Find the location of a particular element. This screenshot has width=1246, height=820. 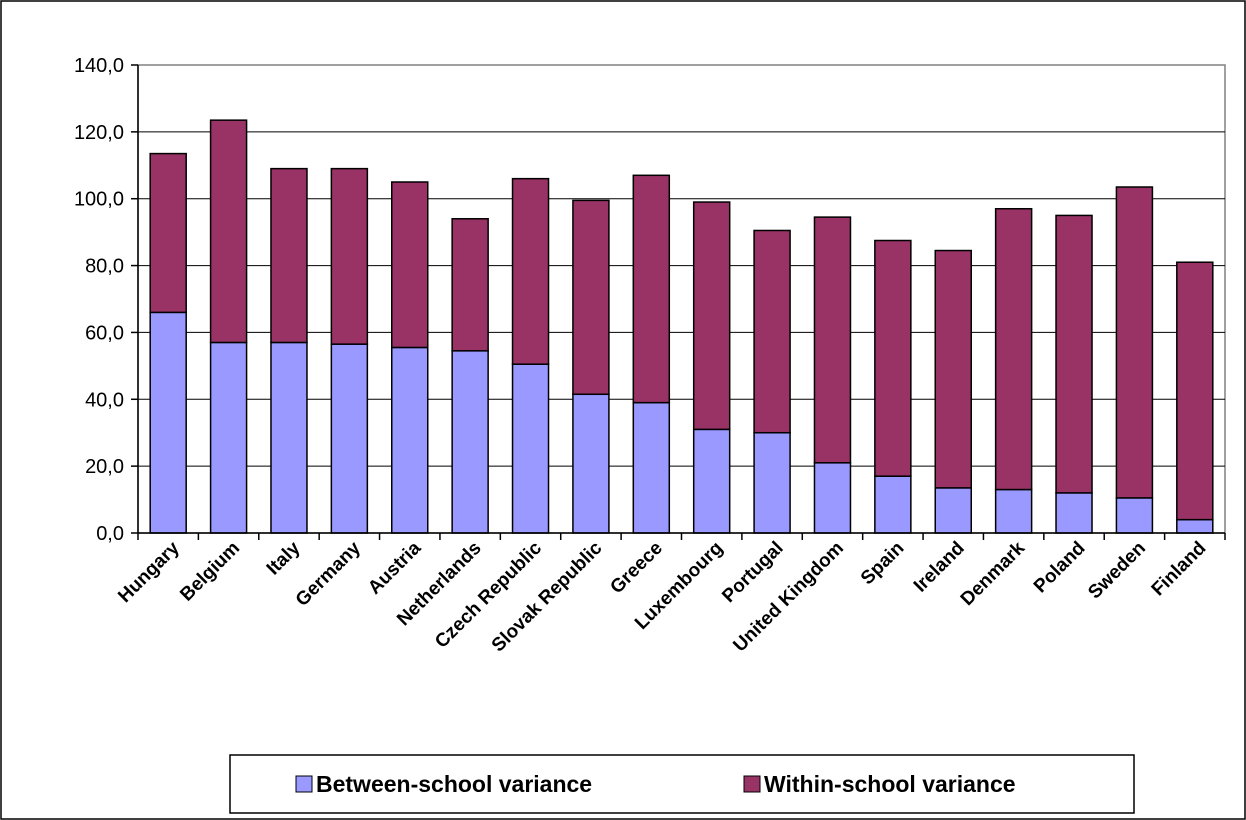

bar-between-school-greece is located at coordinates (651, 467).